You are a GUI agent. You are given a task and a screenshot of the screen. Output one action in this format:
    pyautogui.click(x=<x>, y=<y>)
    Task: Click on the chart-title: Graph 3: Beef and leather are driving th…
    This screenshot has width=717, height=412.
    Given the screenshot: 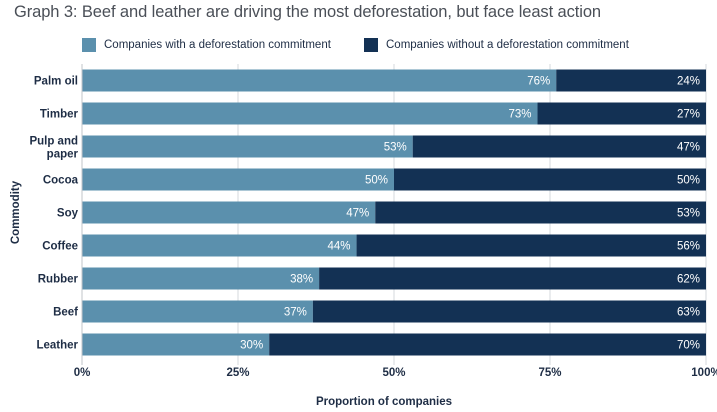 What is the action you would take?
    pyautogui.click(x=307, y=12)
    